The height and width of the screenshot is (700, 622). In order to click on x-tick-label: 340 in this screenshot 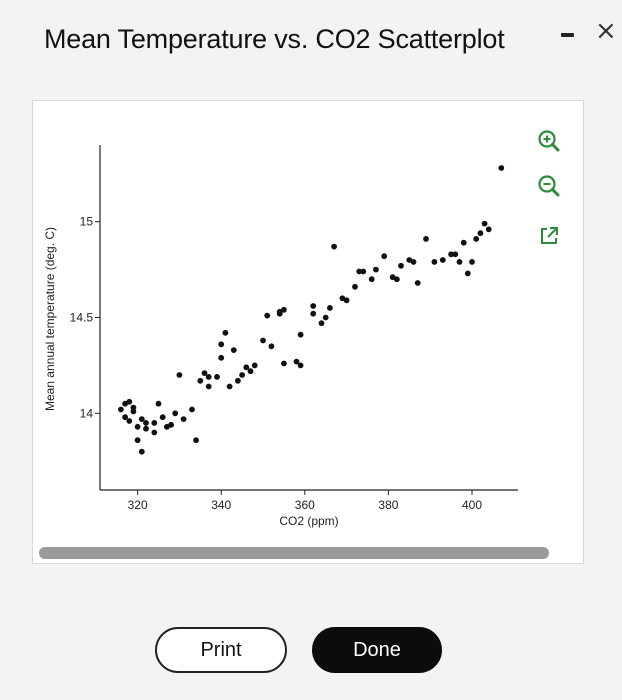, I will do `click(221, 505)`.